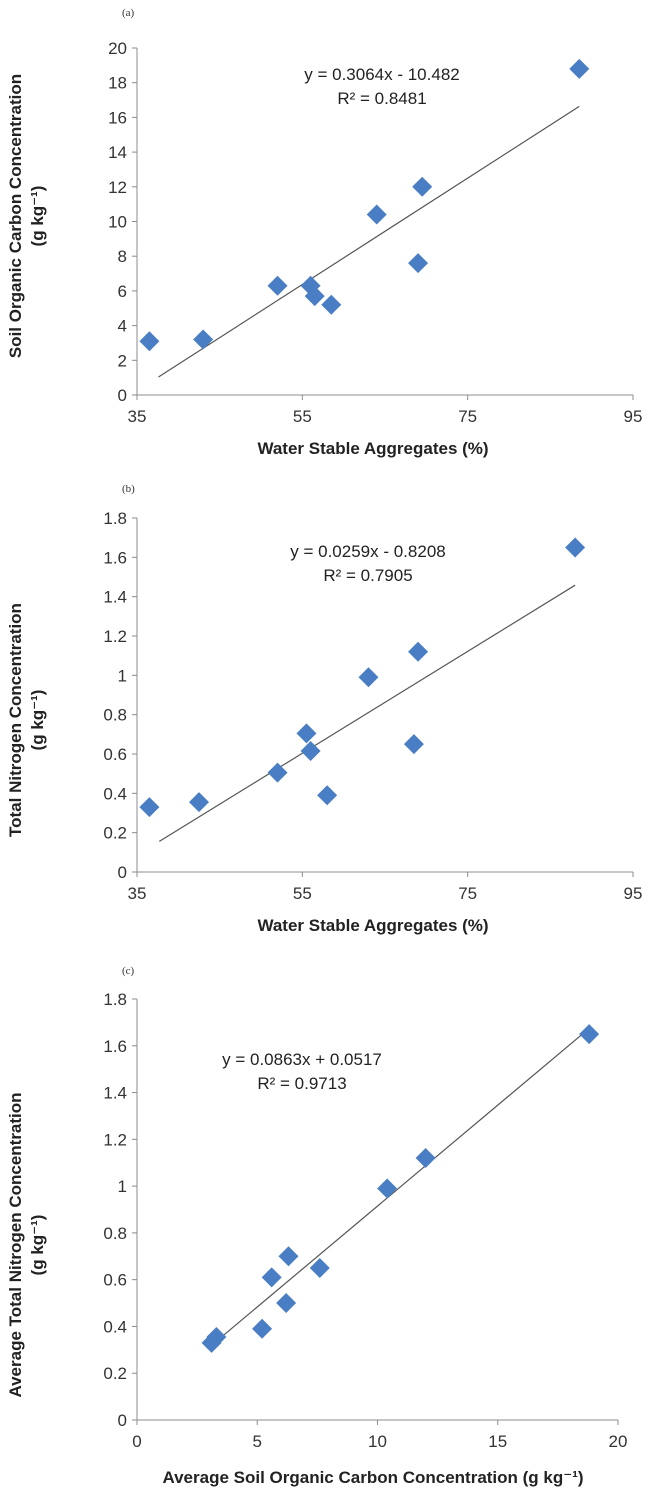 The image size is (648, 1492). I want to click on y-tick-label-a-7: 14, so click(117, 152).